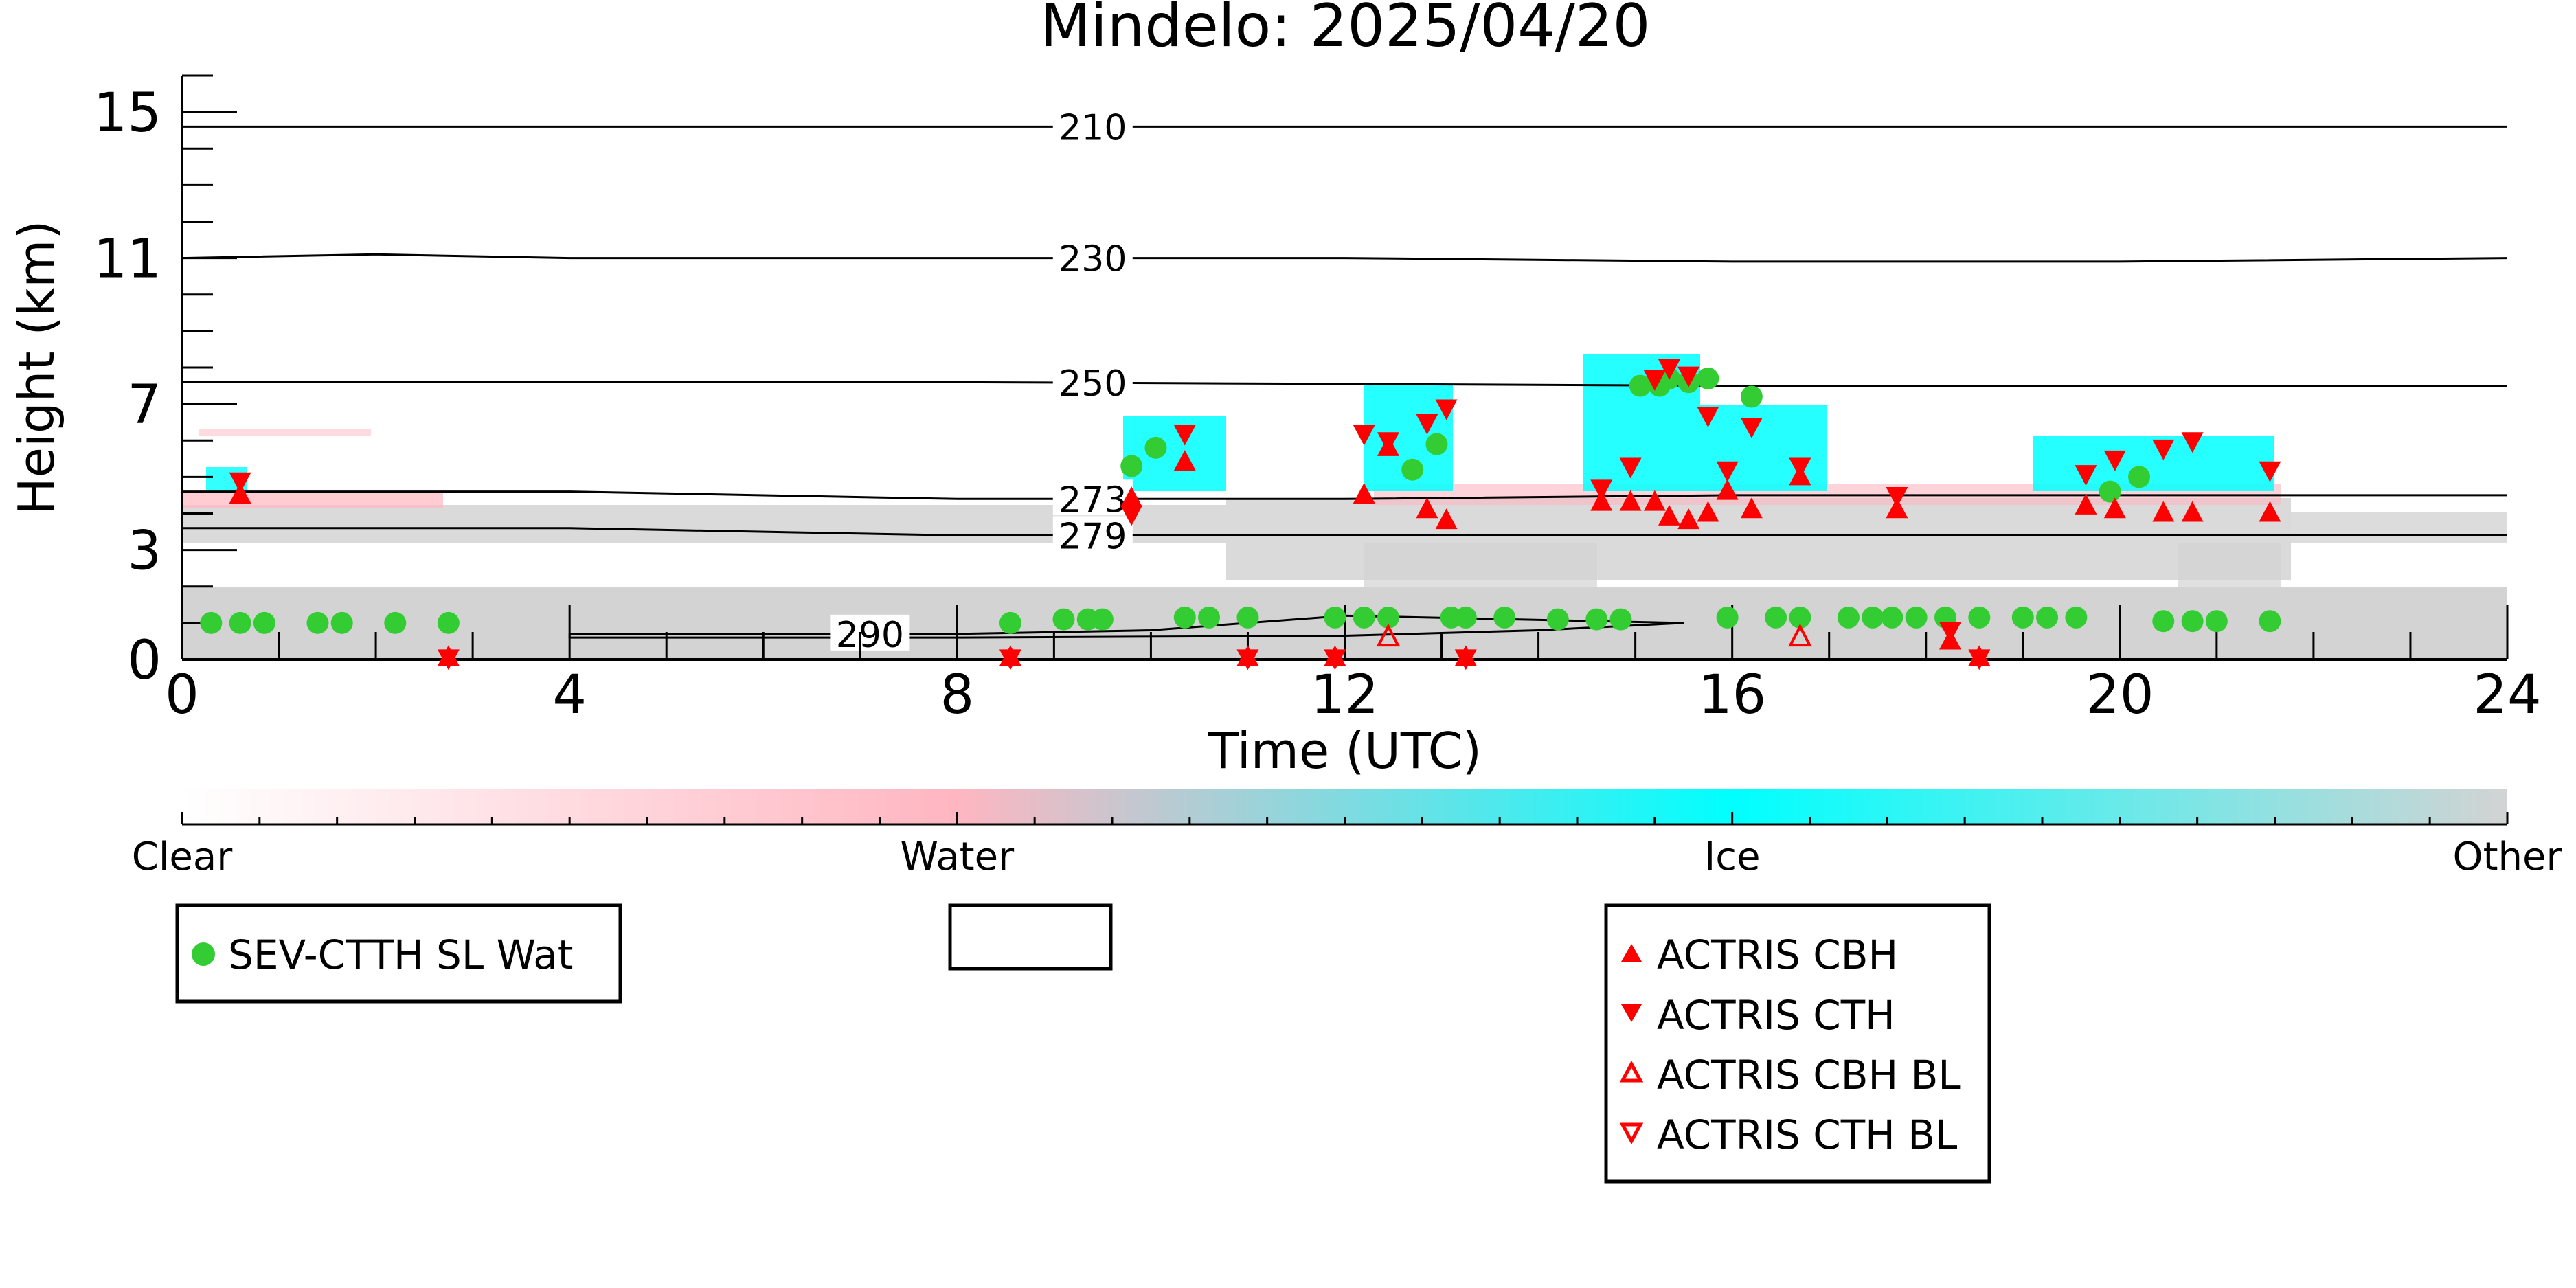 The height and width of the screenshot is (1288, 2576). What do you see at coordinates (2507, 695) in the screenshot?
I see `x-tick-label-24: 24` at bounding box center [2507, 695].